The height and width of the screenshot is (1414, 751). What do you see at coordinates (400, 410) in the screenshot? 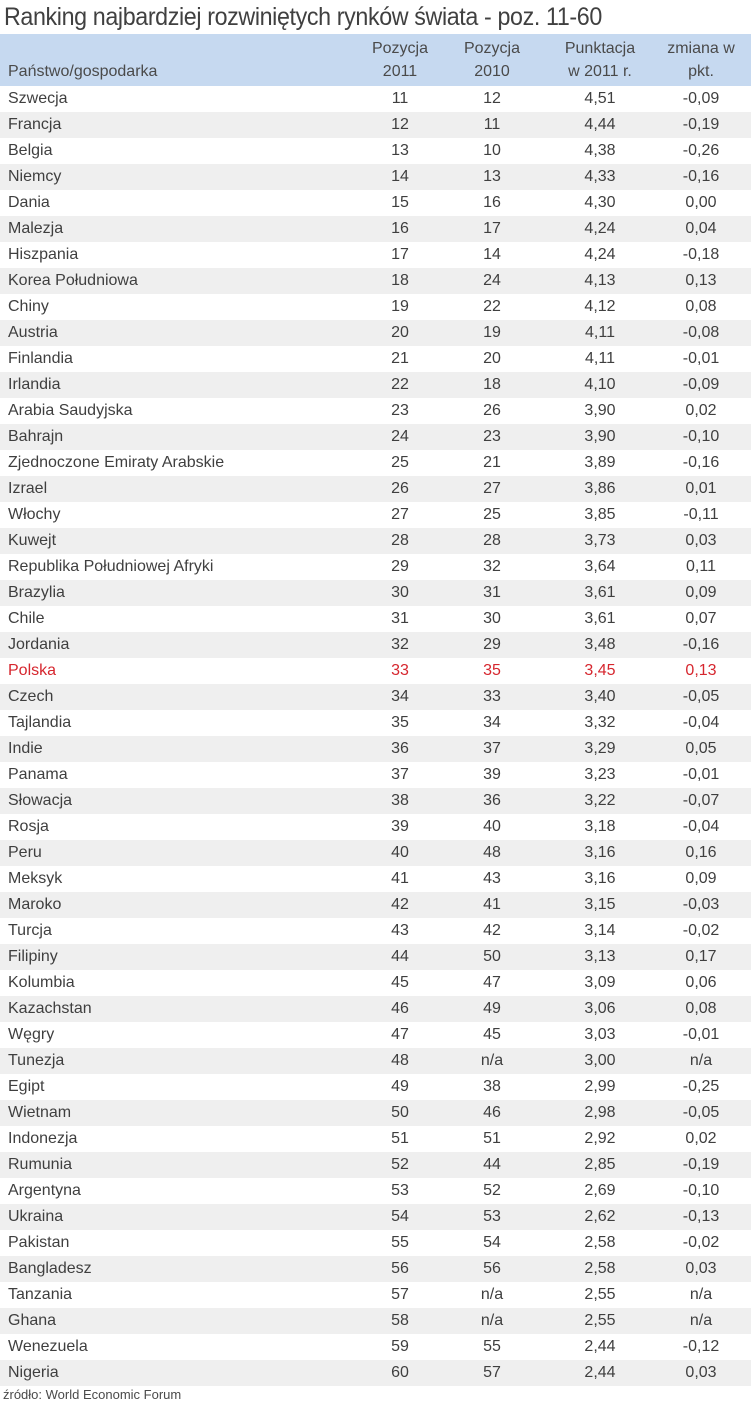
I see `cell-pos2011: 23` at bounding box center [400, 410].